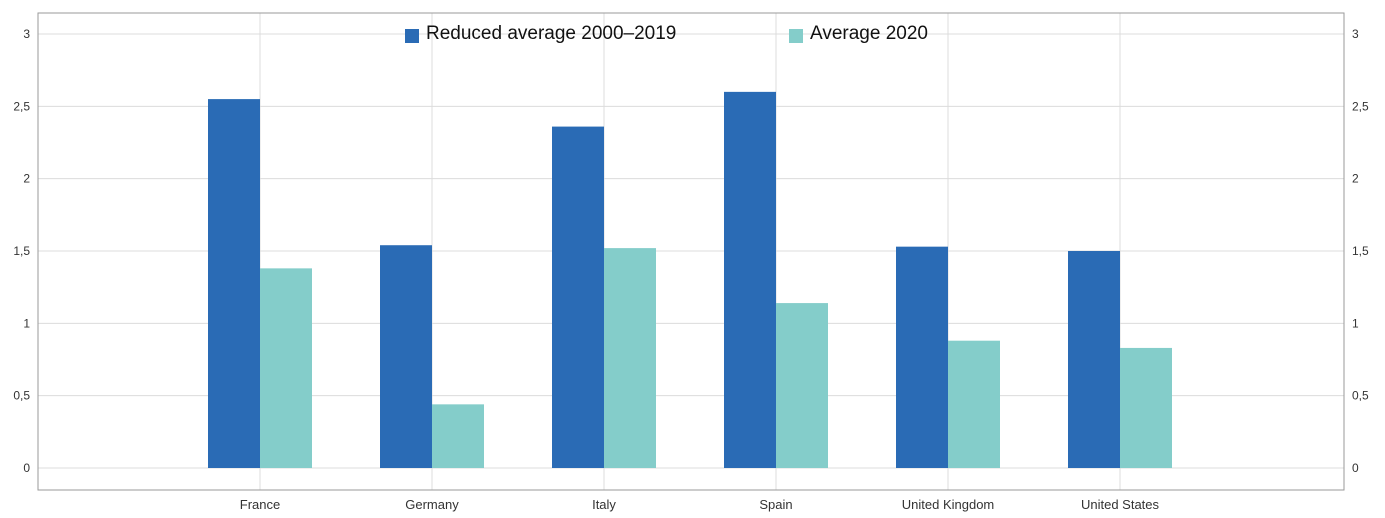 This screenshot has height=518, width=1385. I want to click on x-tick-label: Germany, so click(432, 504).